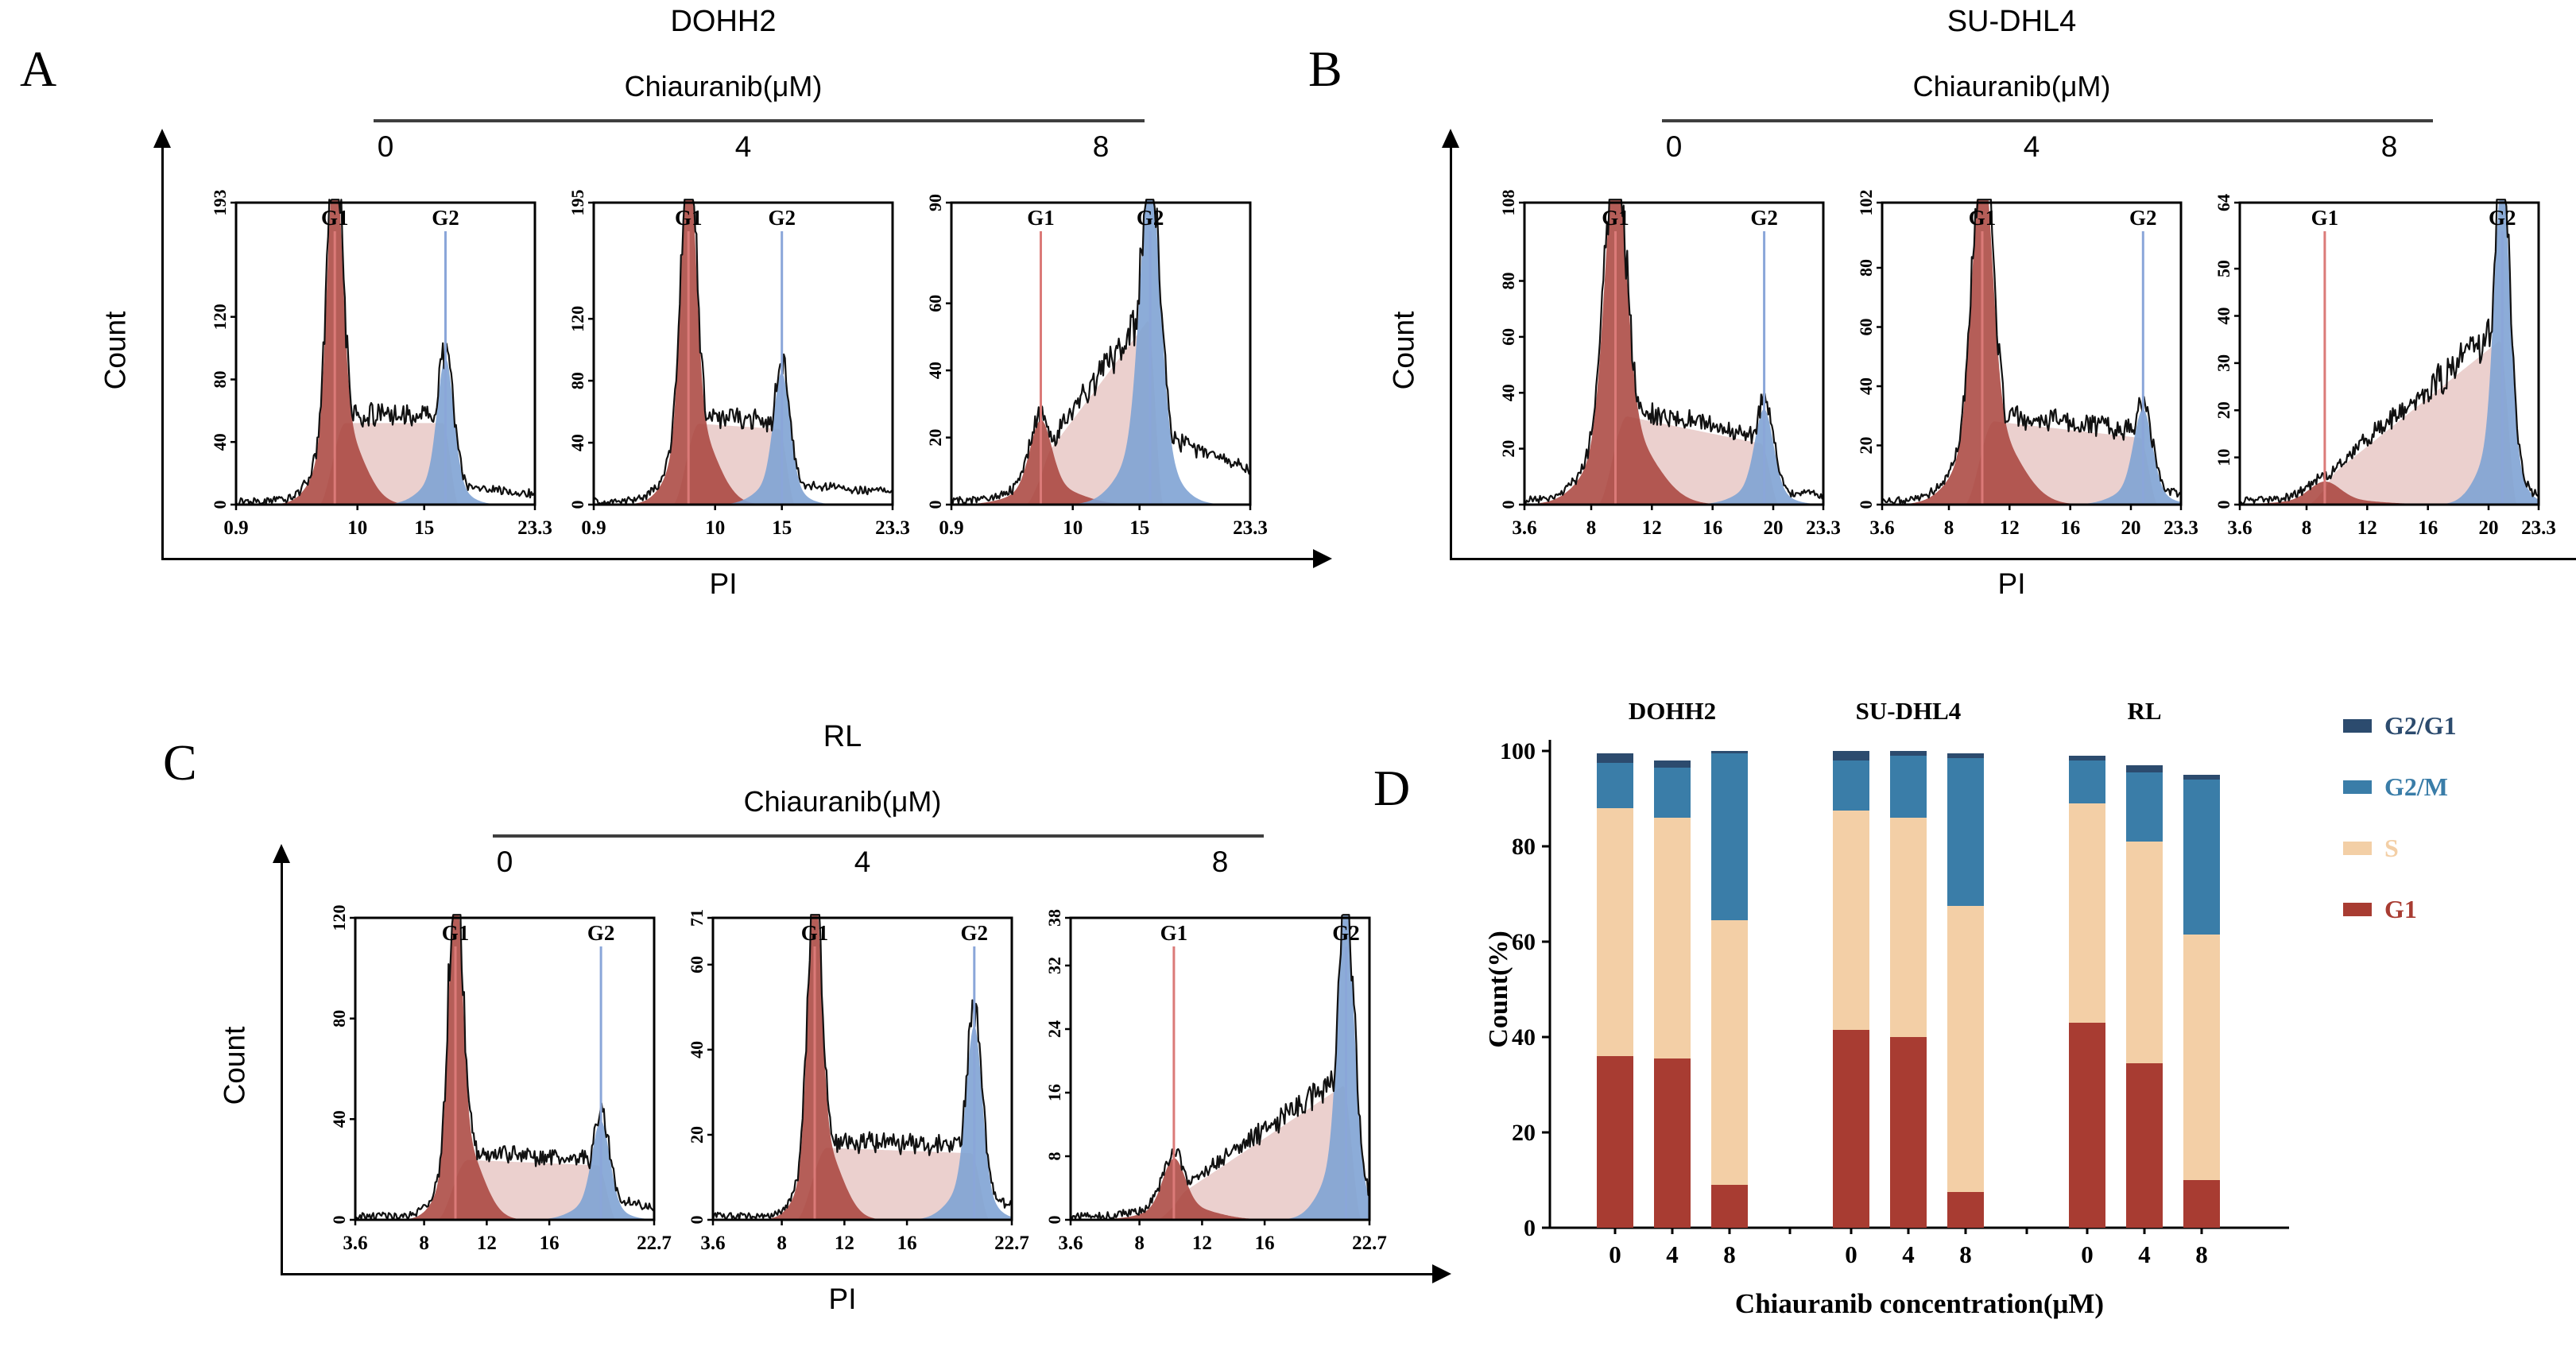 The image size is (2576, 1370). Describe the element at coordinates (580, 349) in the screenshot. I see `y-axis-ticks: 0 40 80 120 195` at that location.